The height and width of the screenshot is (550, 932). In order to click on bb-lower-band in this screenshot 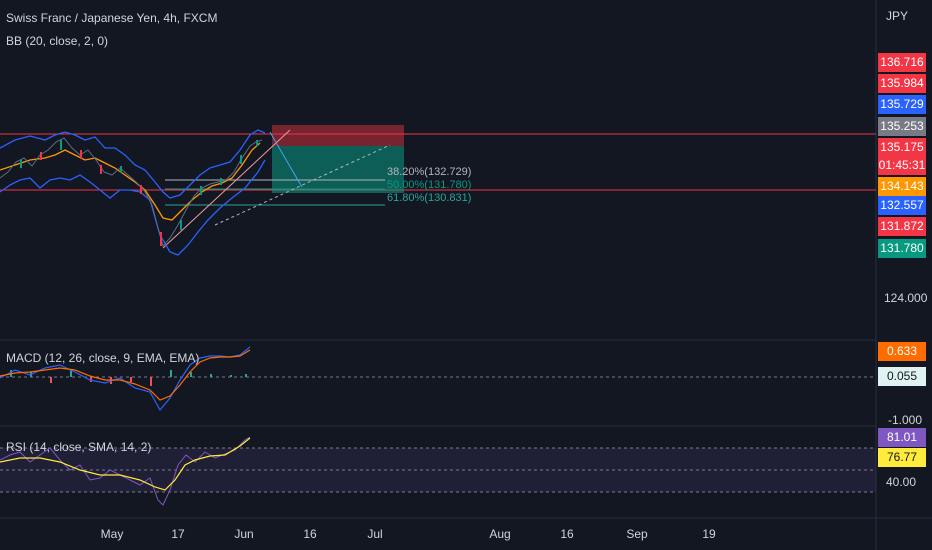, I will do `click(133, 207)`.